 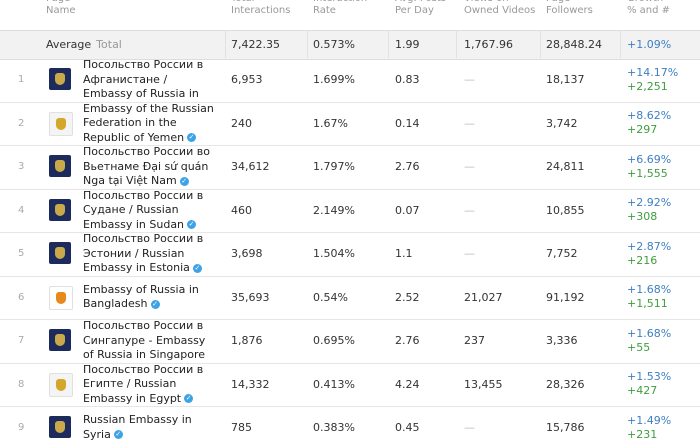 I want to click on cell: 91,192, so click(x=565, y=298).